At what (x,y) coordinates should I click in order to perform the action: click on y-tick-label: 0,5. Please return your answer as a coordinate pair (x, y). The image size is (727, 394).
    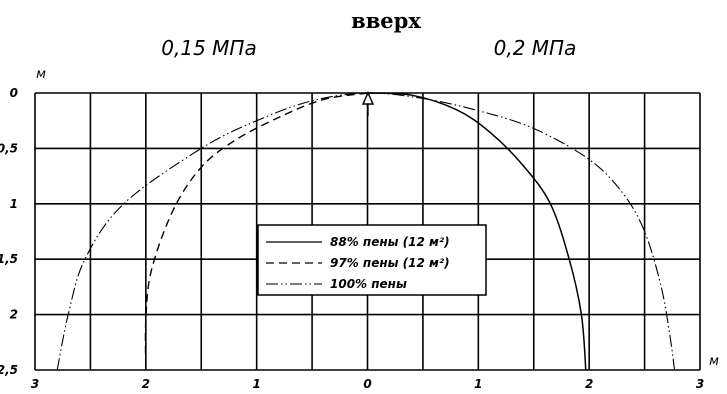
    Looking at the image, I should click on (9, 148).